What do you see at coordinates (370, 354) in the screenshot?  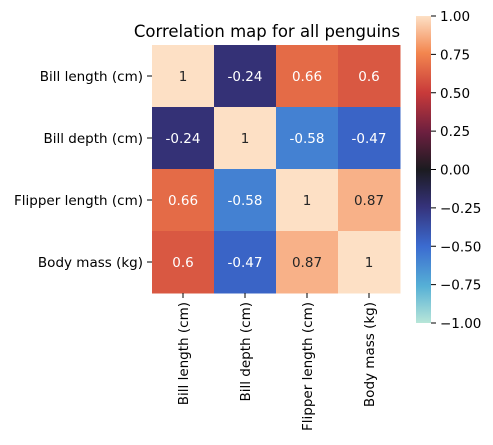 I see `column-label: Body mass (kg)` at bounding box center [370, 354].